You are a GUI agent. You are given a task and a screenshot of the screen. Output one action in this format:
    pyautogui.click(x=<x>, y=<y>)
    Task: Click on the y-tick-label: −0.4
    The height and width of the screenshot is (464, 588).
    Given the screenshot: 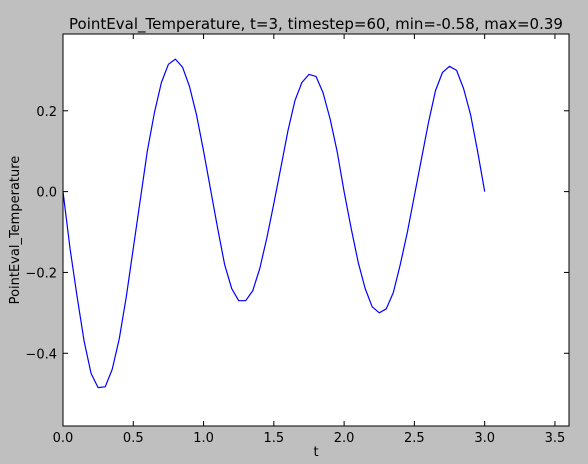 What is the action you would take?
    pyautogui.click(x=41, y=354)
    